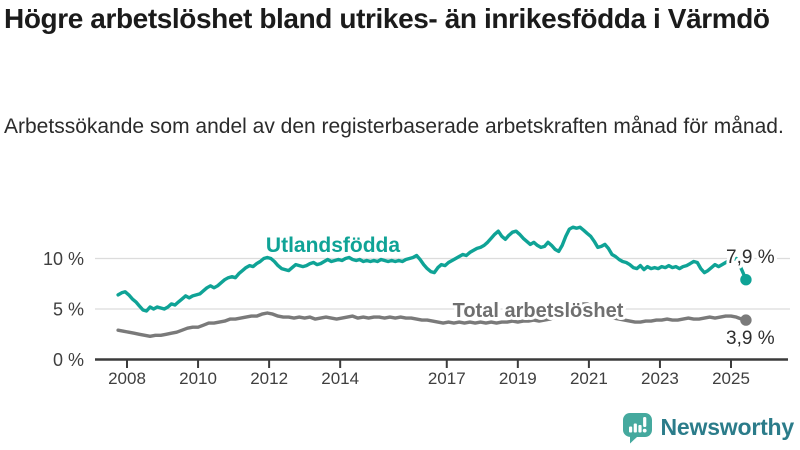 This screenshot has height=450, width=800. What do you see at coordinates (589, 378) in the screenshot?
I see `x-axis-tick-label: 2021` at bounding box center [589, 378].